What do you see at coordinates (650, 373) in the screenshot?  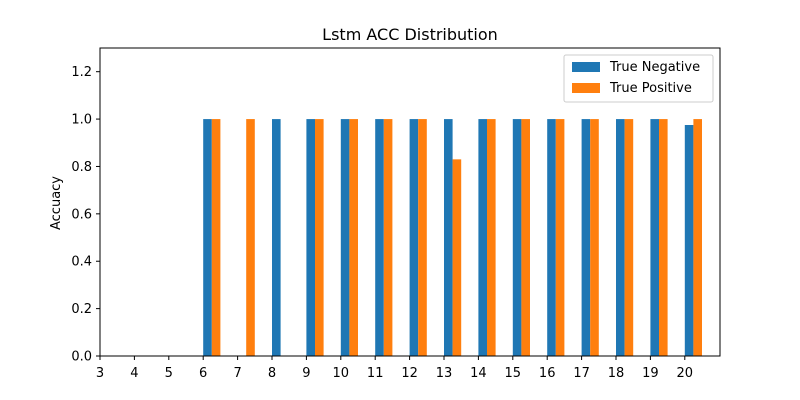 I see `x-tick-label: 19` at bounding box center [650, 373].